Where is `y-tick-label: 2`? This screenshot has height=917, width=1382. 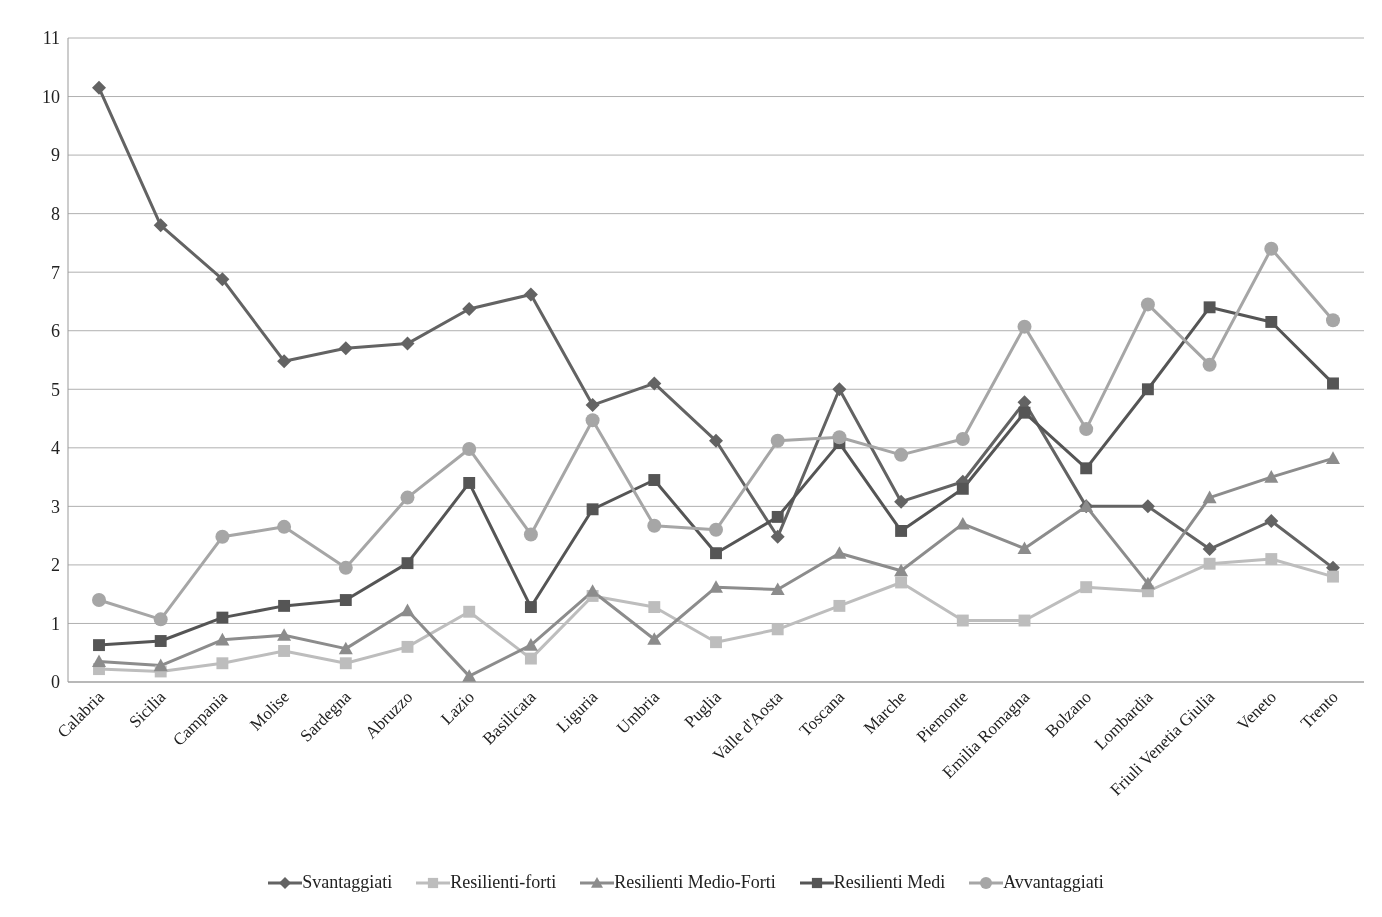 y-tick-label: 2 is located at coordinates (55, 565).